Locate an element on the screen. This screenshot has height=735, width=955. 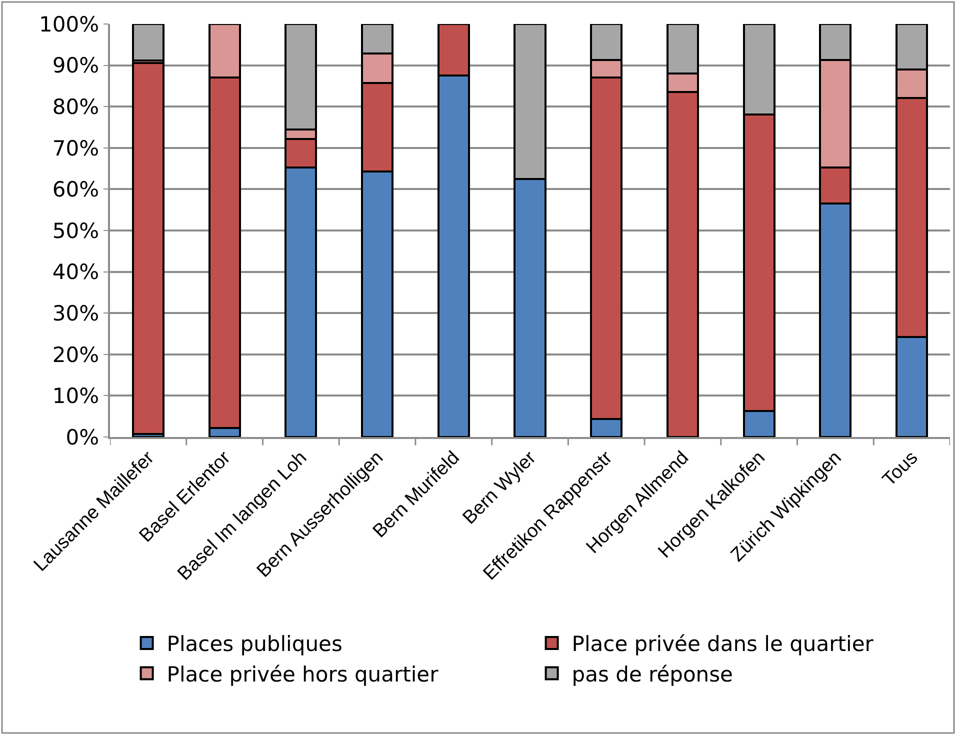
y-tick-label: 0% is located at coordinates (83, 437).